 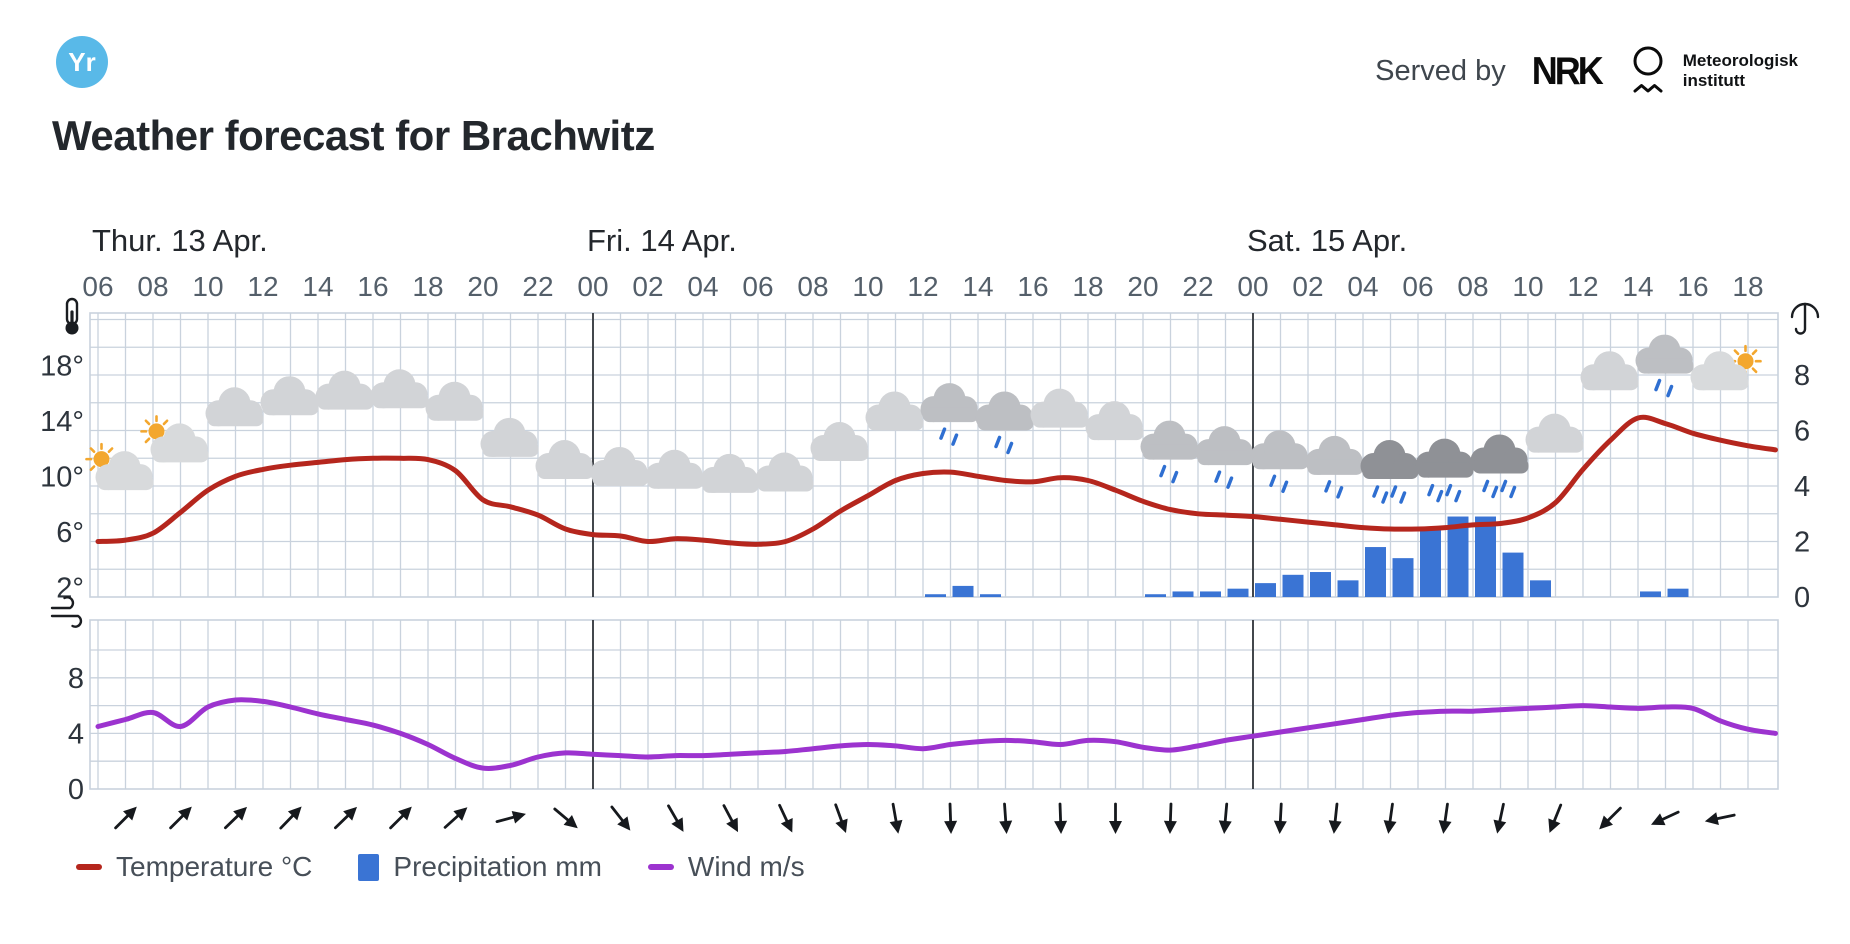 I want to click on served-by-block: Served by NRK Meteorologisk institutt, so click(x=1586, y=71).